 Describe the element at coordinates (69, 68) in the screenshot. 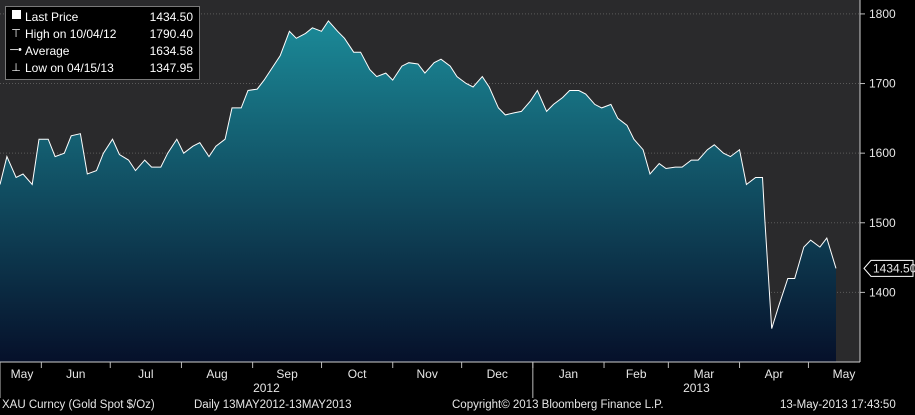

I see `legend-label: Low on 04/15/13` at that location.